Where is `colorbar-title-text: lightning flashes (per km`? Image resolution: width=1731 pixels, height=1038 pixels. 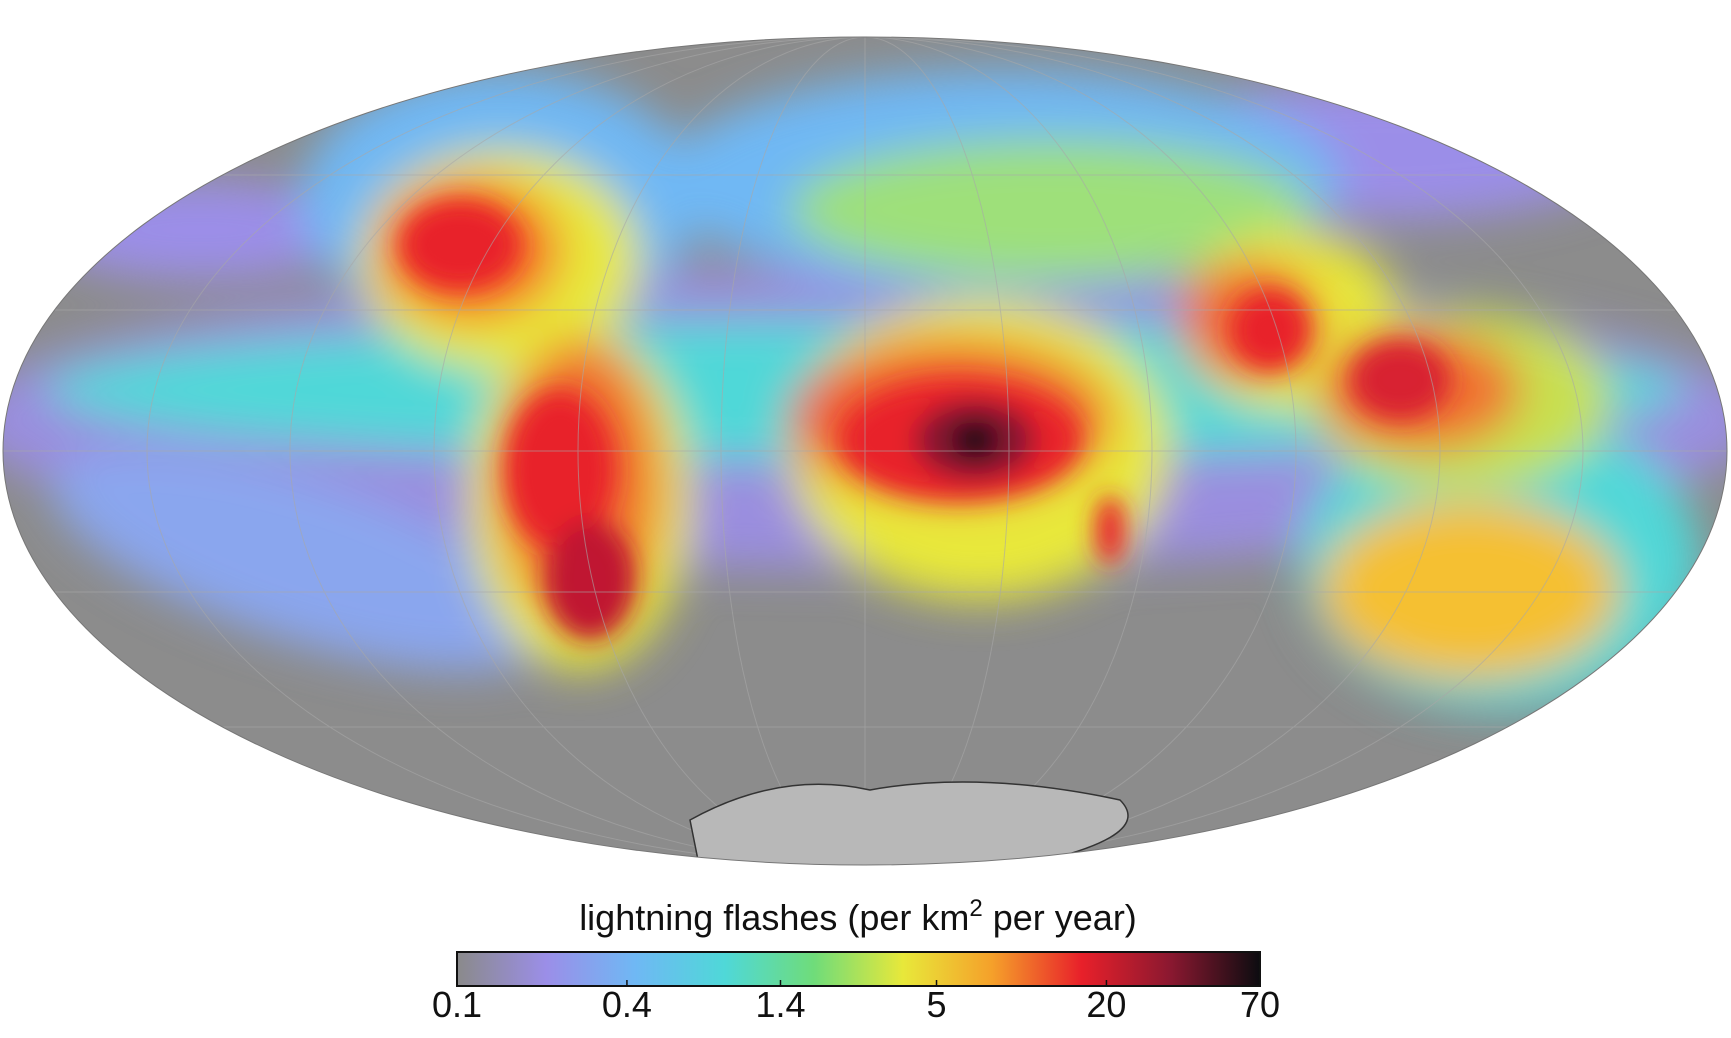
colorbar-title-text: lightning flashes (per km is located at coordinates (774, 917).